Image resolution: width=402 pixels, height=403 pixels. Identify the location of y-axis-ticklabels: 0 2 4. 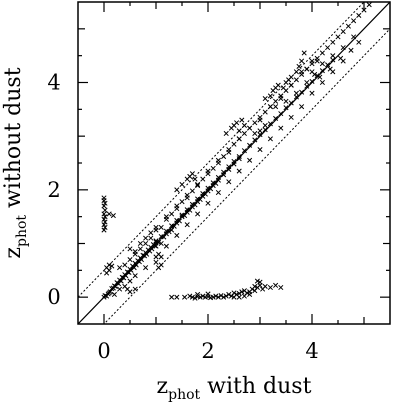
(53, 190).